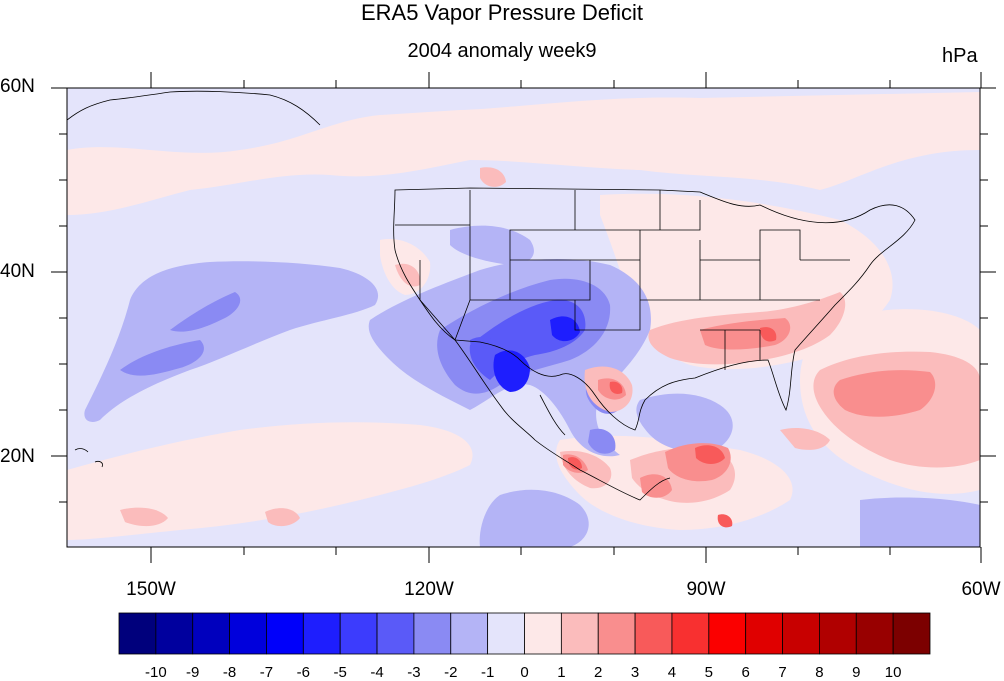 The image size is (1004, 681). I want to click on colorbar-tick-label: 10, so click(893, 672).